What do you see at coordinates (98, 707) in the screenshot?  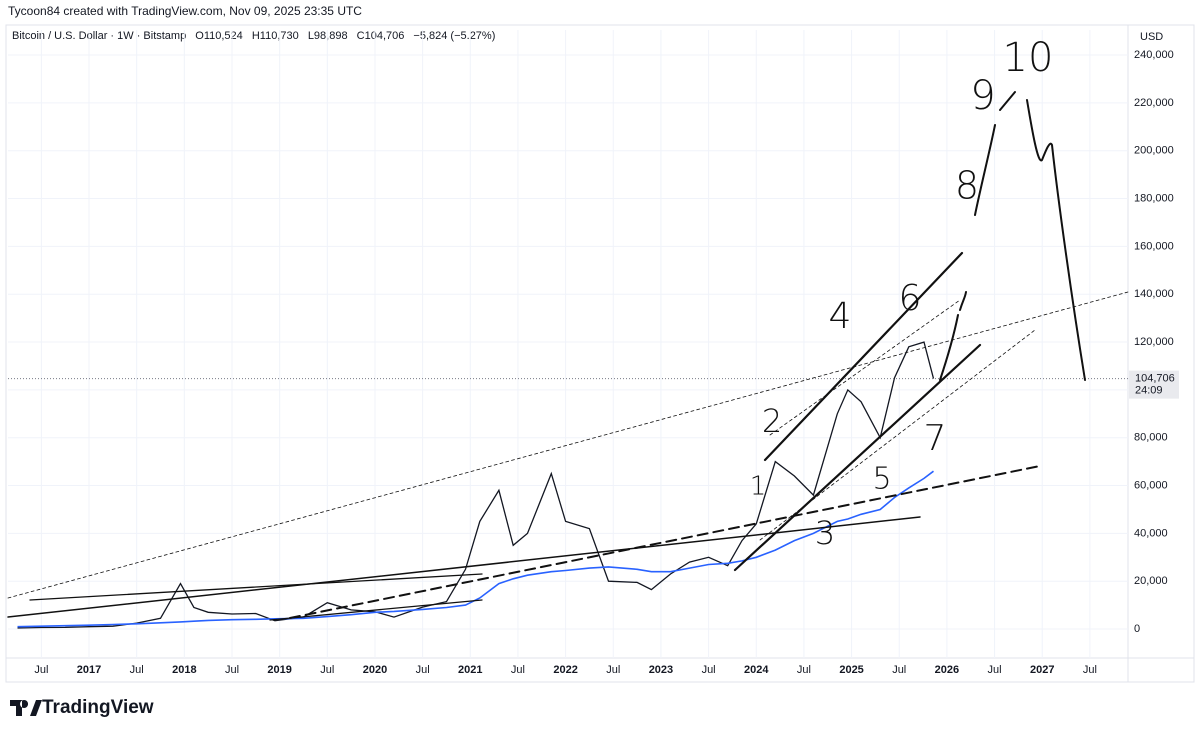 I see `brand: TradingView` at bounding box center [98, 707].